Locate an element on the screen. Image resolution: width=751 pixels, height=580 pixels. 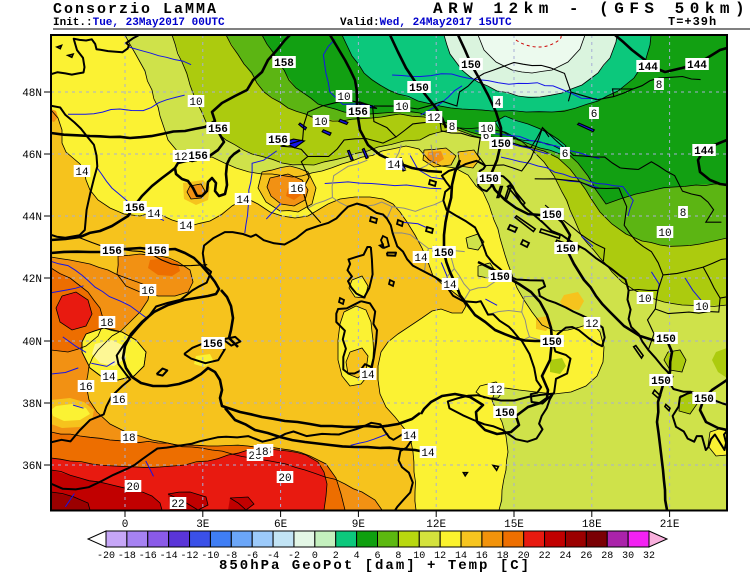
svg-text: Consorzio LaMMA is located at coordinates (135, 9).